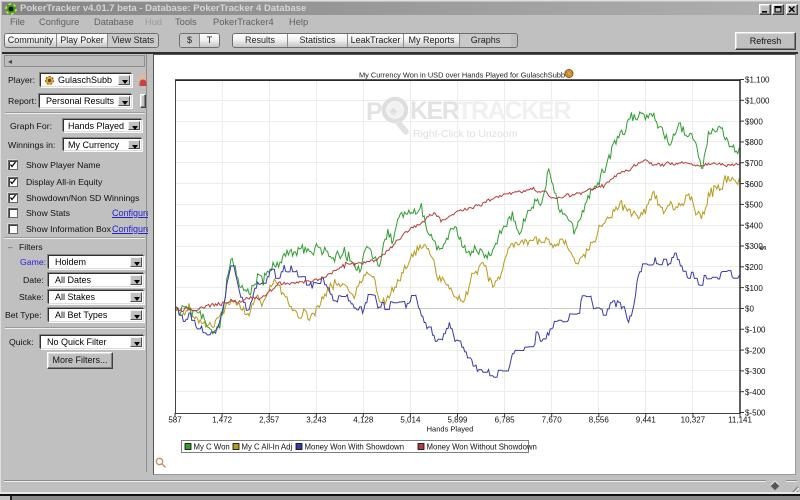  I want to click on svg-text: 5,899, so click(457, 420).